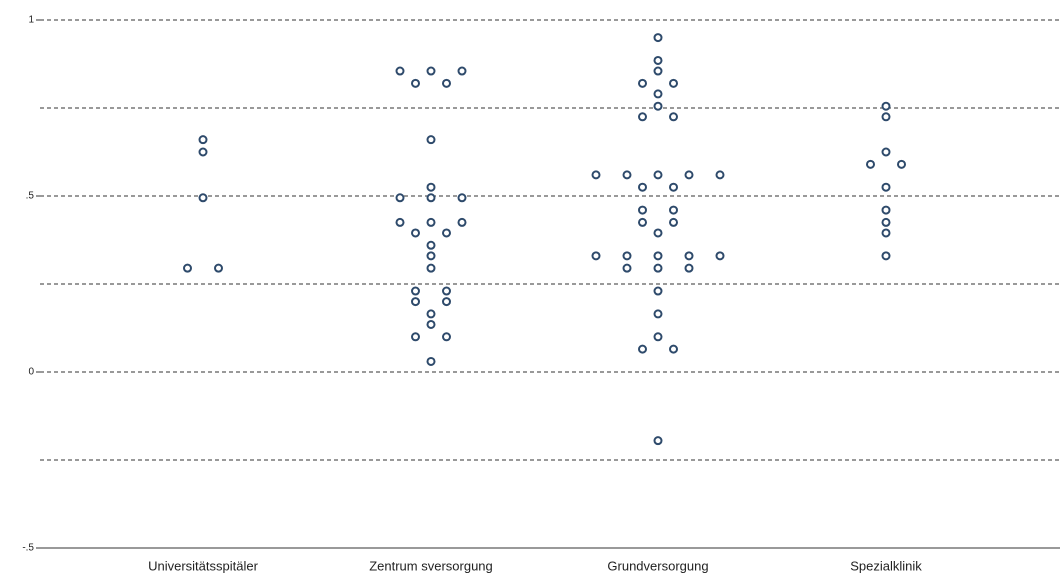  What do you see at coordinates (431, 565) in the screenshot?
I see `x-tick-label: Zentrum sversorgung` at bounding box center [431, 565].